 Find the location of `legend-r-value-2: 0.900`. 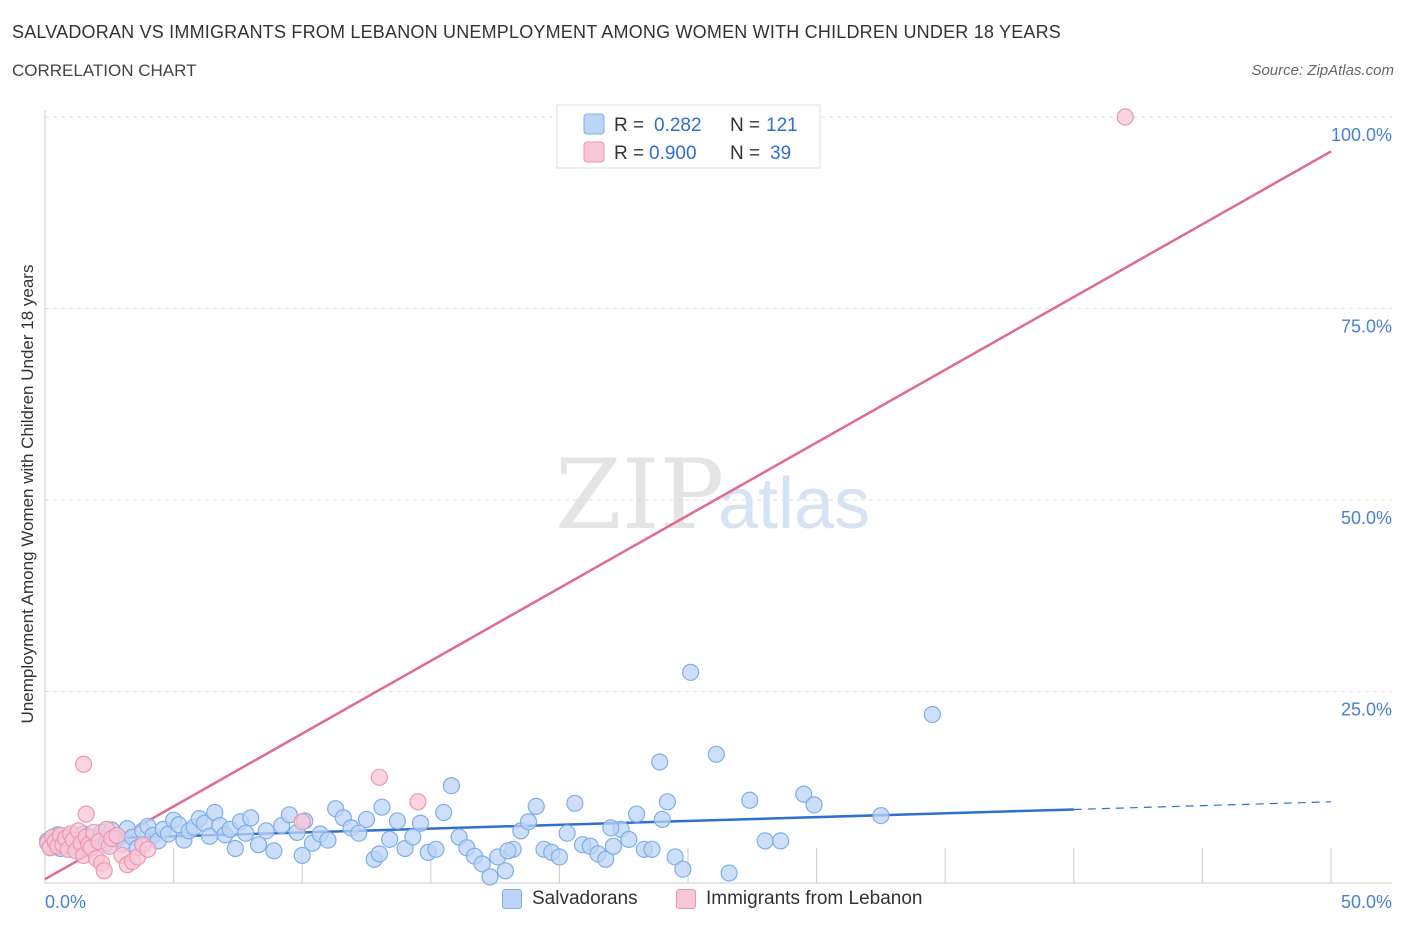

legend-r-value-2: 0.900 is located at coordinates (673, 153).